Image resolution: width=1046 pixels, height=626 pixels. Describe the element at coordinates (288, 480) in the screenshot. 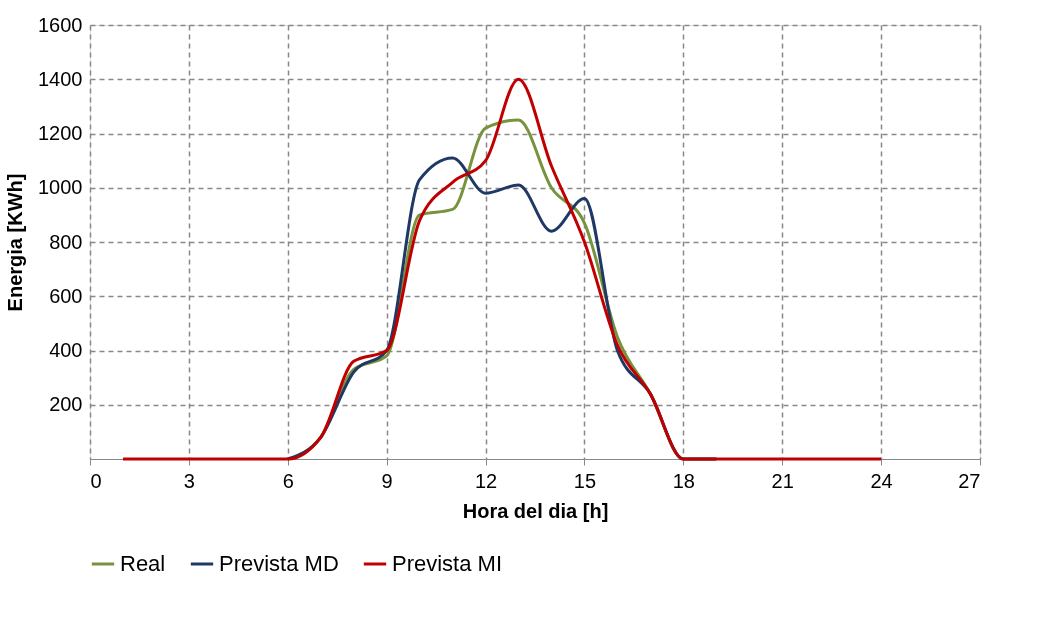

I see `x-tick-label: 6` at that location.